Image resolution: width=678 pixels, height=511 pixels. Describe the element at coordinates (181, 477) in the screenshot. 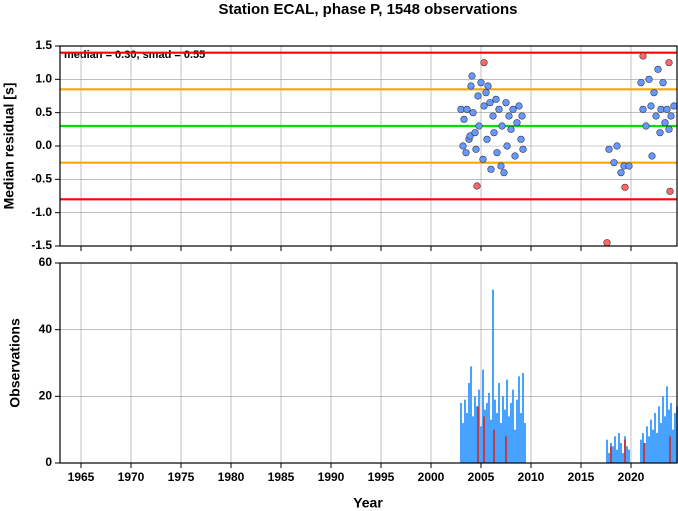

I see `x-tick-label: 1975` at that location.